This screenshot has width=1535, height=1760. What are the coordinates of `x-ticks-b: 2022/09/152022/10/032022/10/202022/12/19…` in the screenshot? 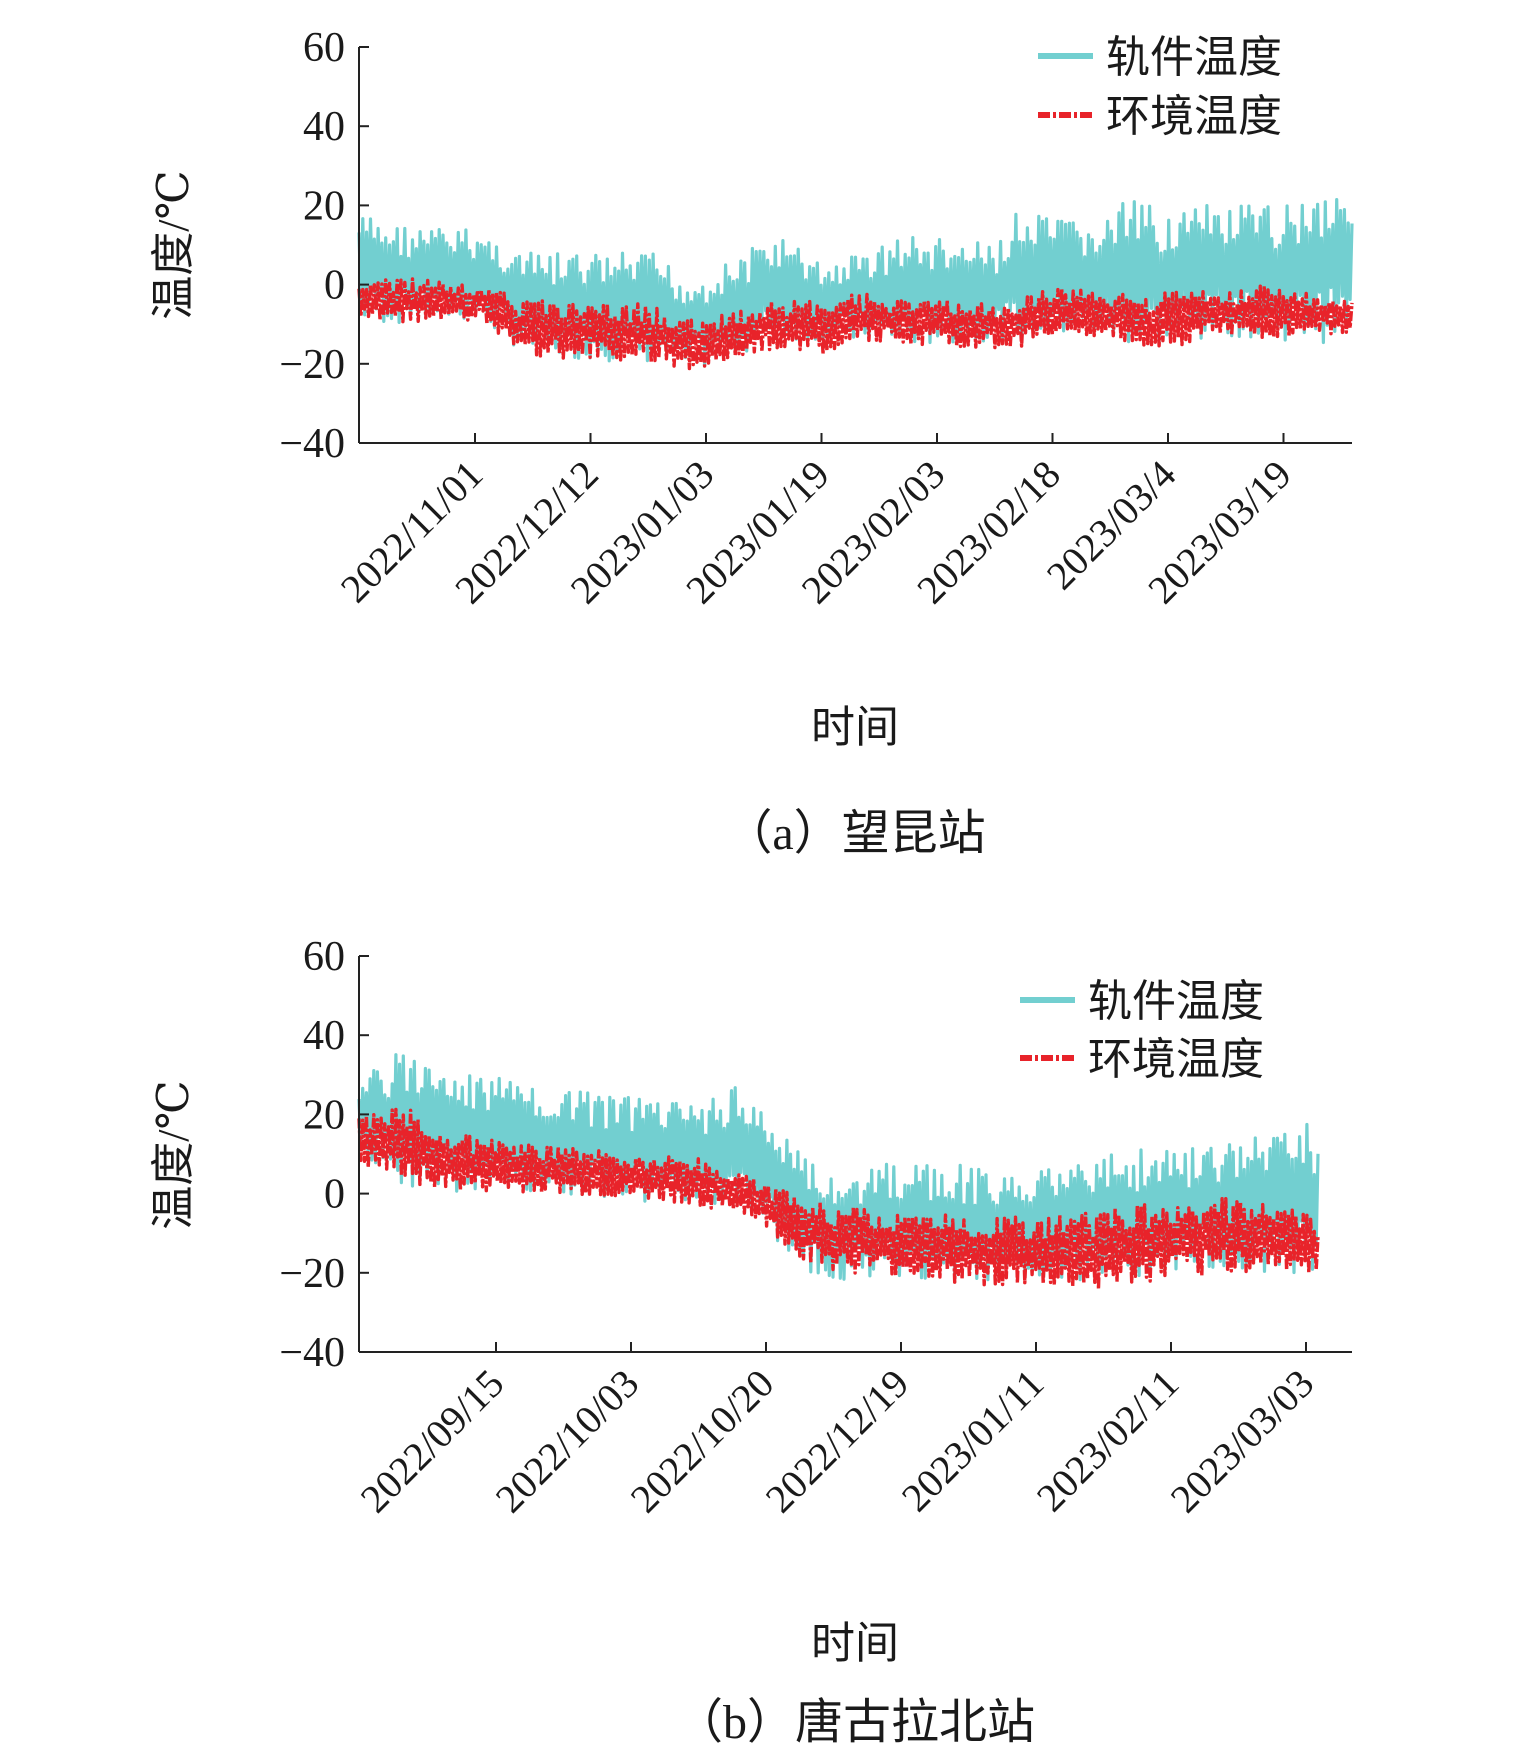 It's located at (837, 1432).